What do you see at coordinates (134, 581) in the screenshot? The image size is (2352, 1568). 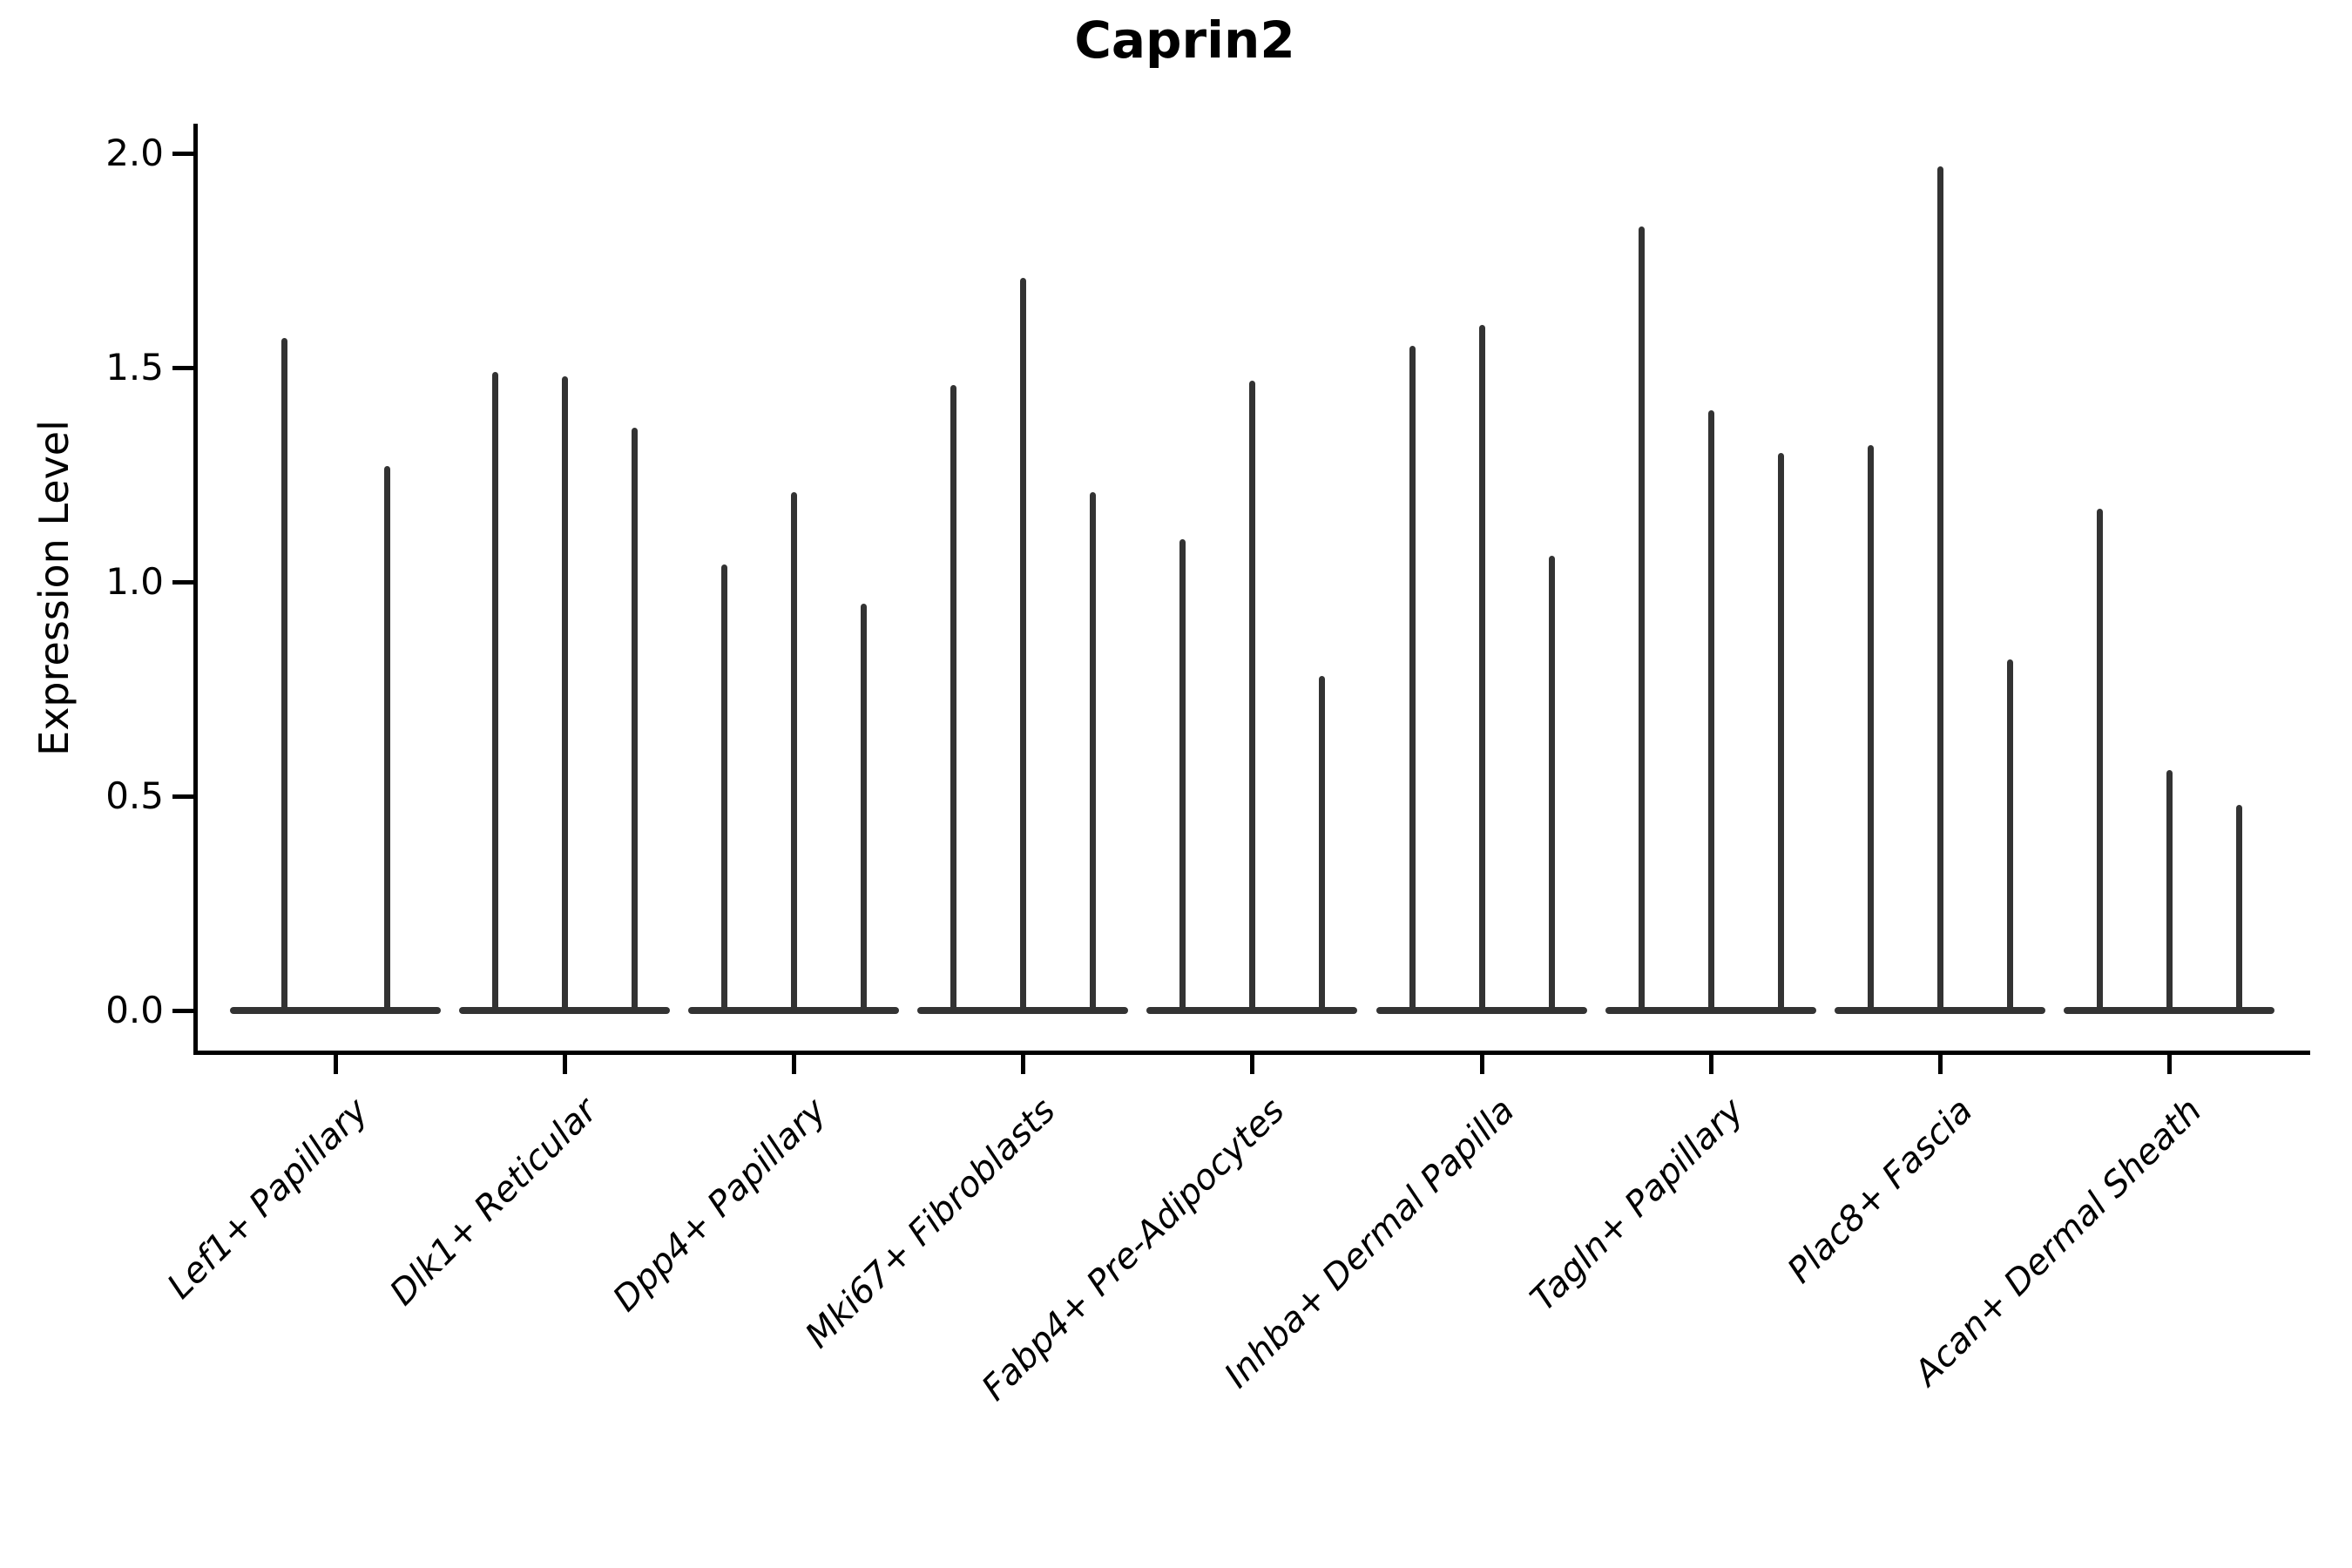 I see `y-tick-label: 1.0` at bounding box center [134, 581].